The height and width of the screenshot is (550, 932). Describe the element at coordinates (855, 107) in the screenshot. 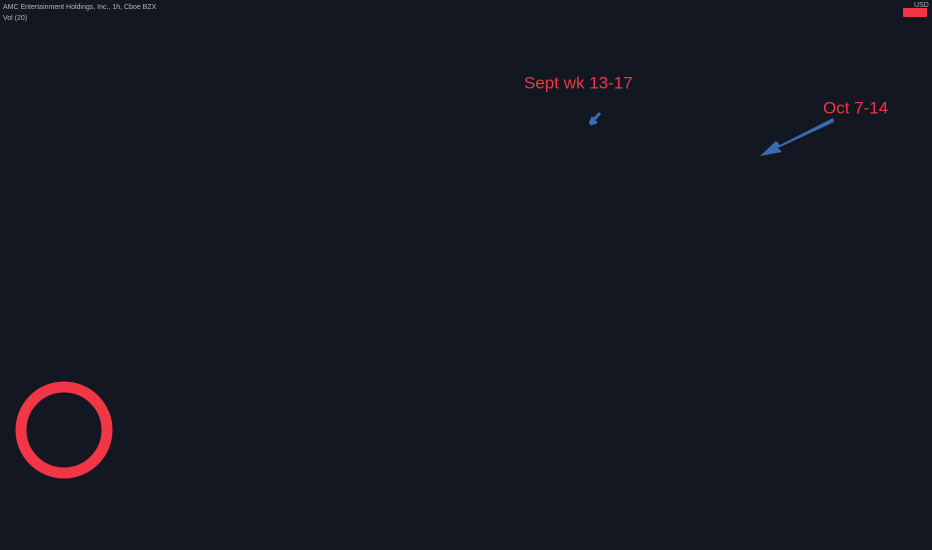

I see `annotation: Oct 7-14` at that location.